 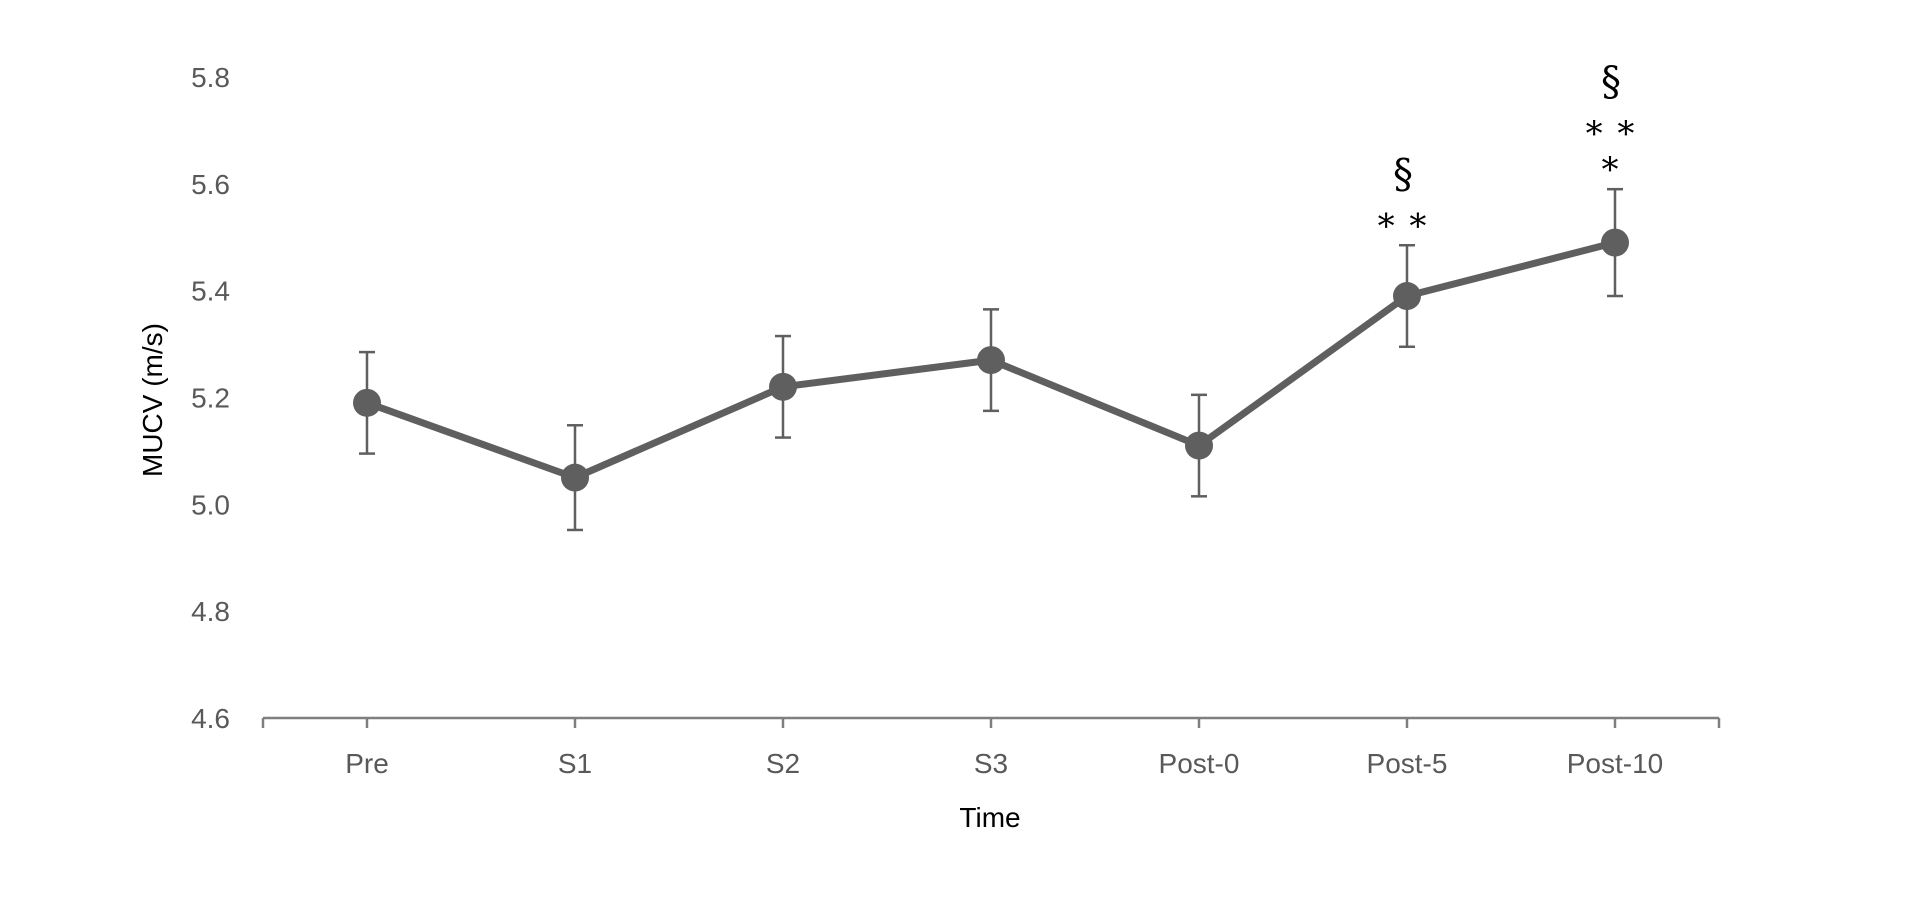 I want to click on x-tick-label: S2, so click(x=783, y=763).